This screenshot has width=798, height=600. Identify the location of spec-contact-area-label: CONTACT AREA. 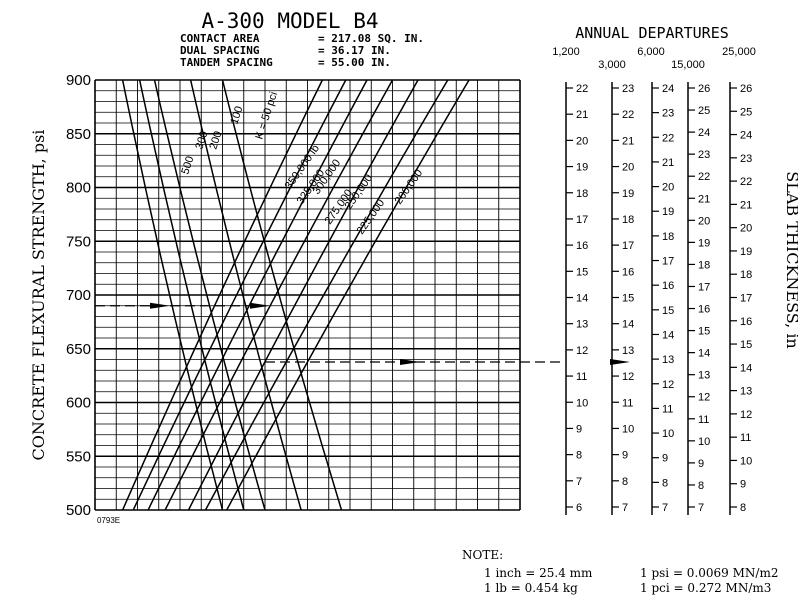
(220, 38).